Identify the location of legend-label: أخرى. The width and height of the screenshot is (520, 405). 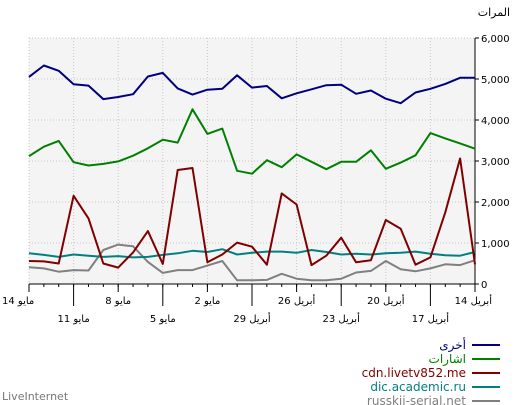
(452, 345).